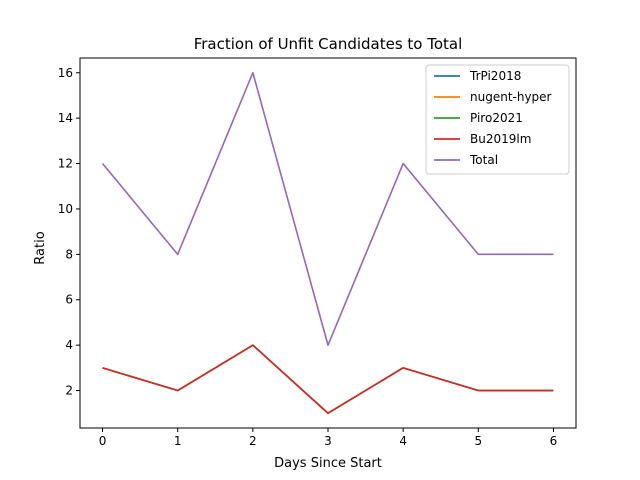 Image resolution: width=640 pixels, height=480 pixels. Describe the element at coordinates (511, 97) in the screenshot. I see `legend-label: nugent-hyper` at that location.